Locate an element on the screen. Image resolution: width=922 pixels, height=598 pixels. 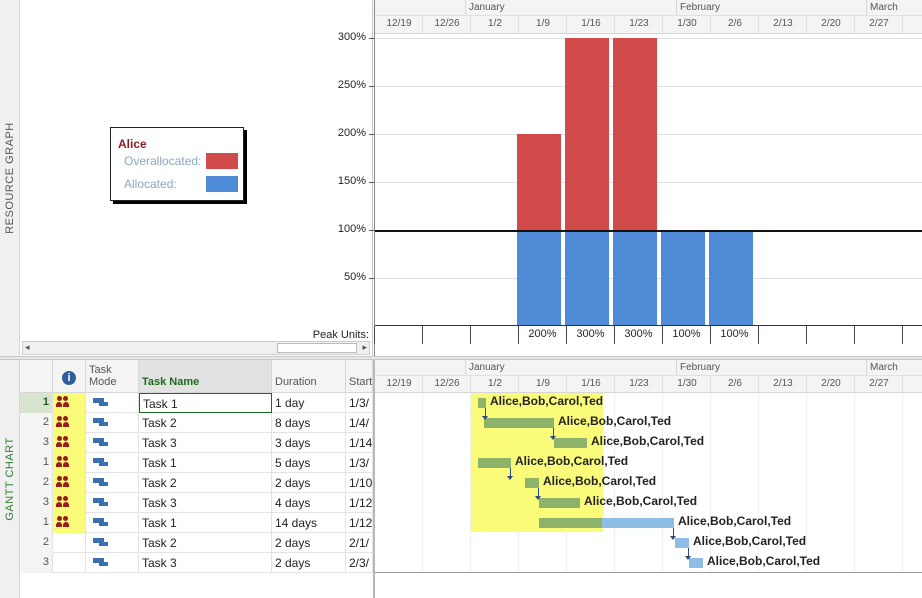
start-cell: 1/14 is located at coordinates (359, 443).